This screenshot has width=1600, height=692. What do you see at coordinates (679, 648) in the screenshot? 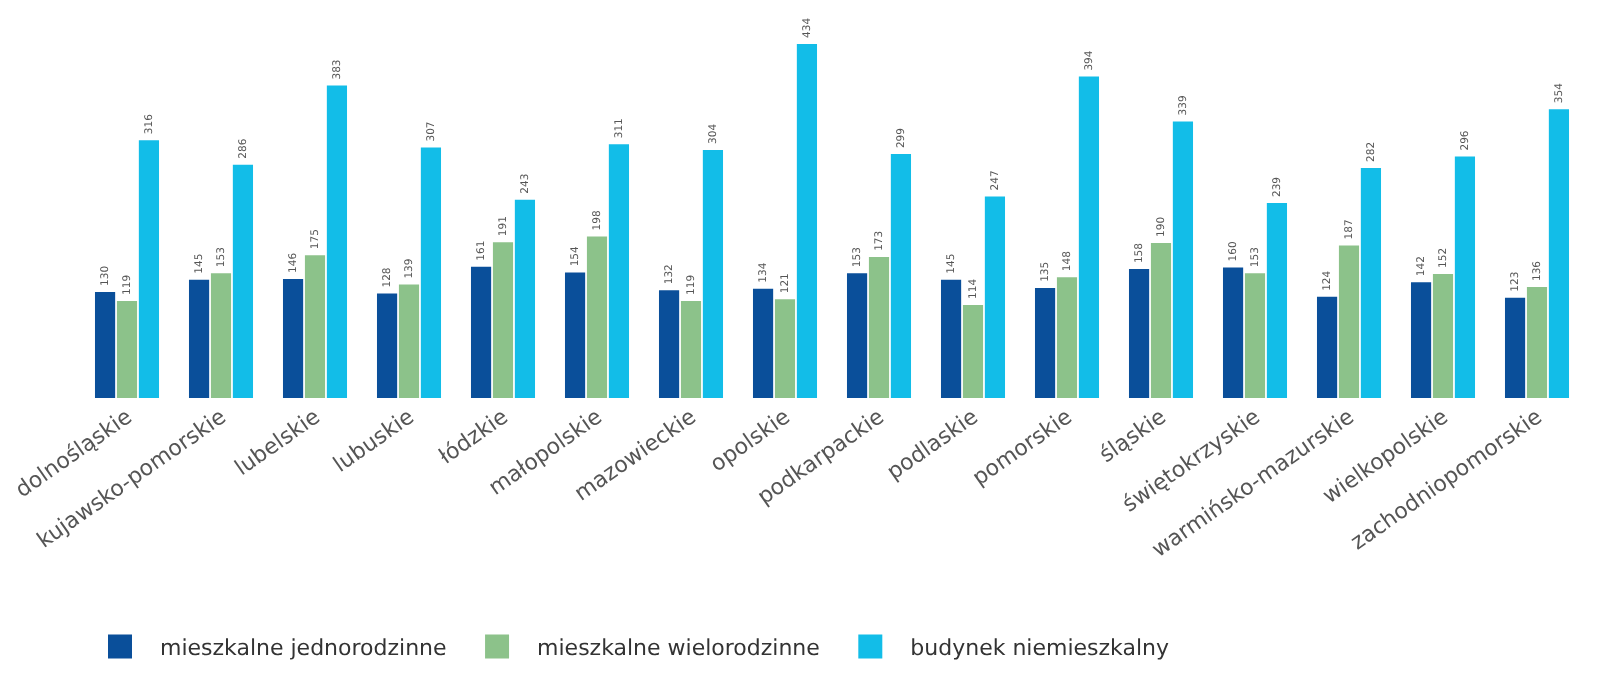
I see `legend-label: mieszkalne wielorodzinne` at bounding box center [679, 648].